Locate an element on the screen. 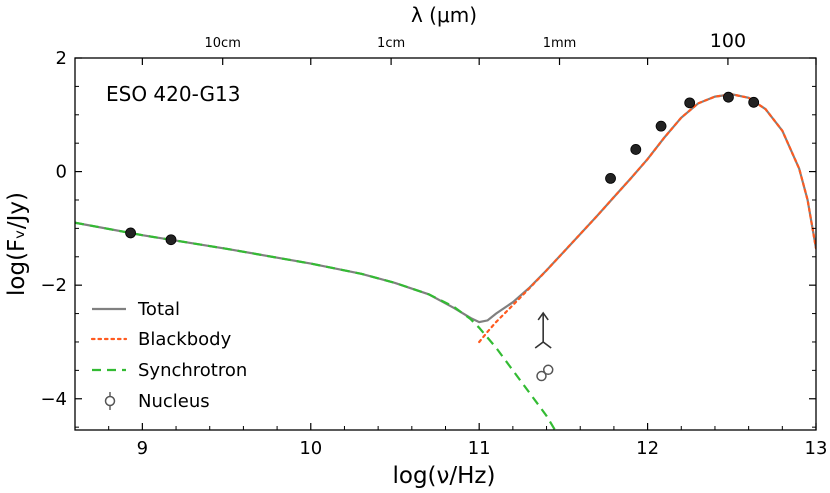 This screenshot has width=830, height=493. y-tick-label: −2 is located at coordinates (53, 285).